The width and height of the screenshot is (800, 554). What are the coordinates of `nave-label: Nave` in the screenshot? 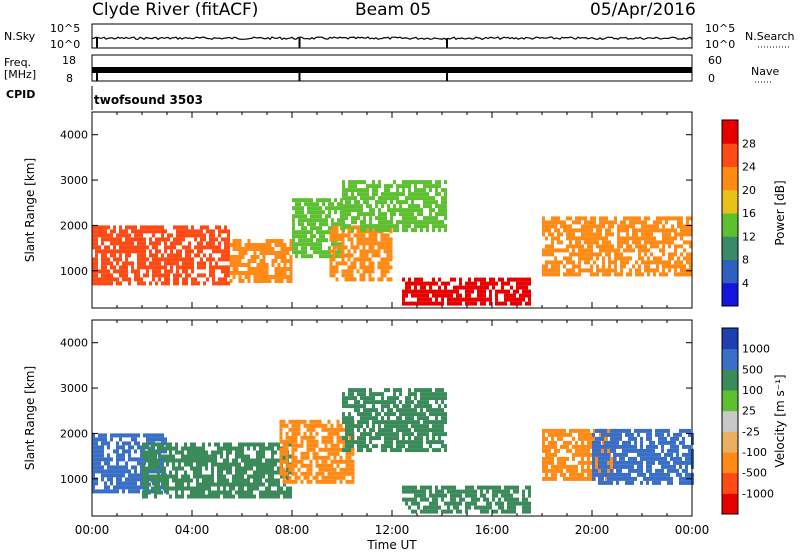 It's located at (765, 71).